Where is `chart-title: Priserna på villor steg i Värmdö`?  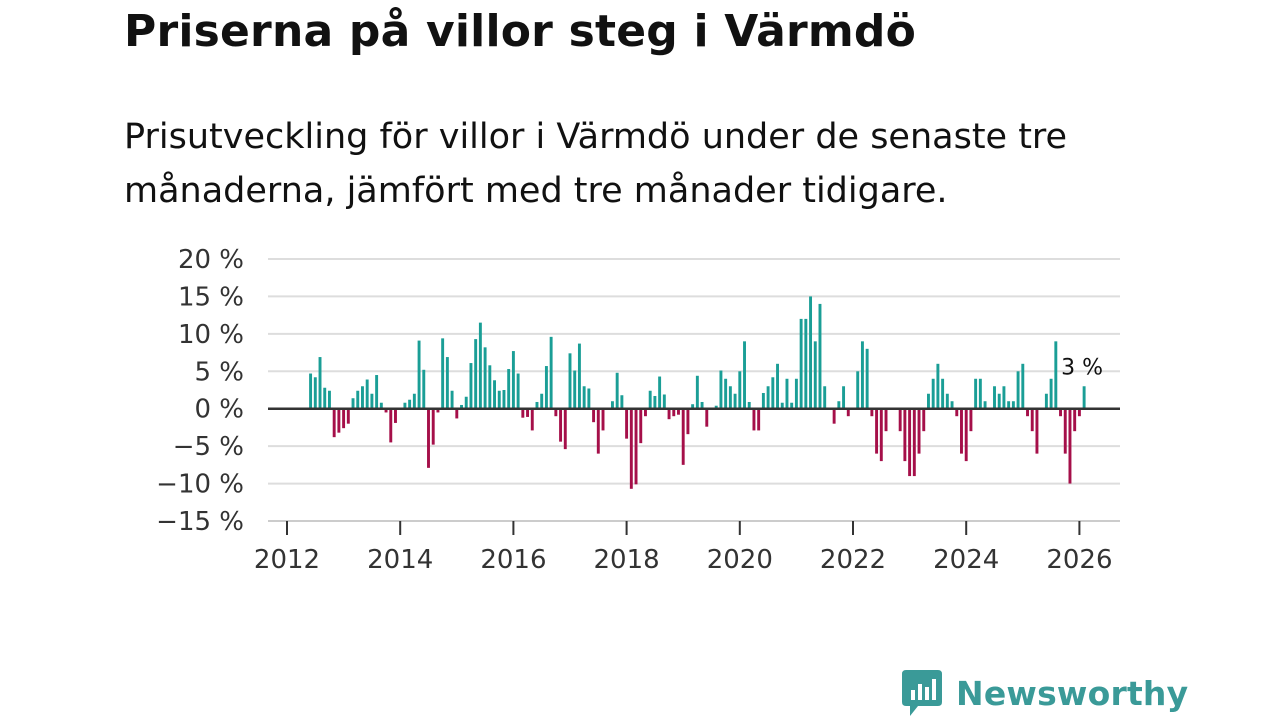 chart-title: Priserna på villor steg i Värmdö is located at coordinates (520, 31).